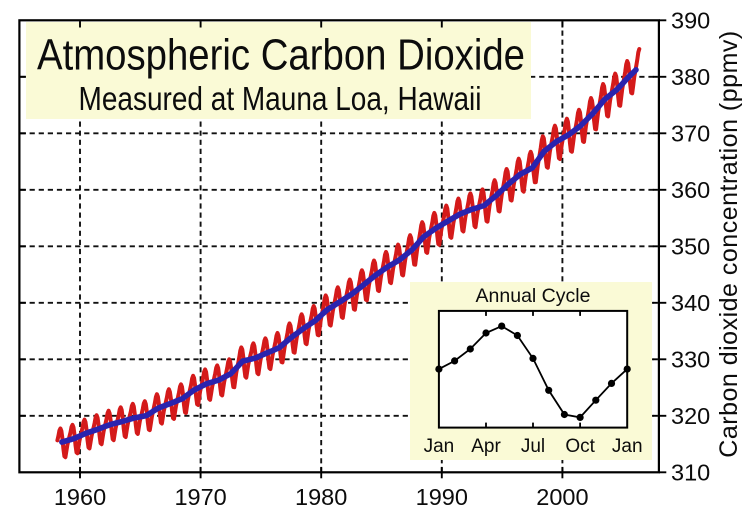 Image resolution: width=750 pixels, height=518 pixels. What do you see at coordinates (690, 21) in the screenshot?
I see `svg-text: 390` at bounding box center [690, 21].